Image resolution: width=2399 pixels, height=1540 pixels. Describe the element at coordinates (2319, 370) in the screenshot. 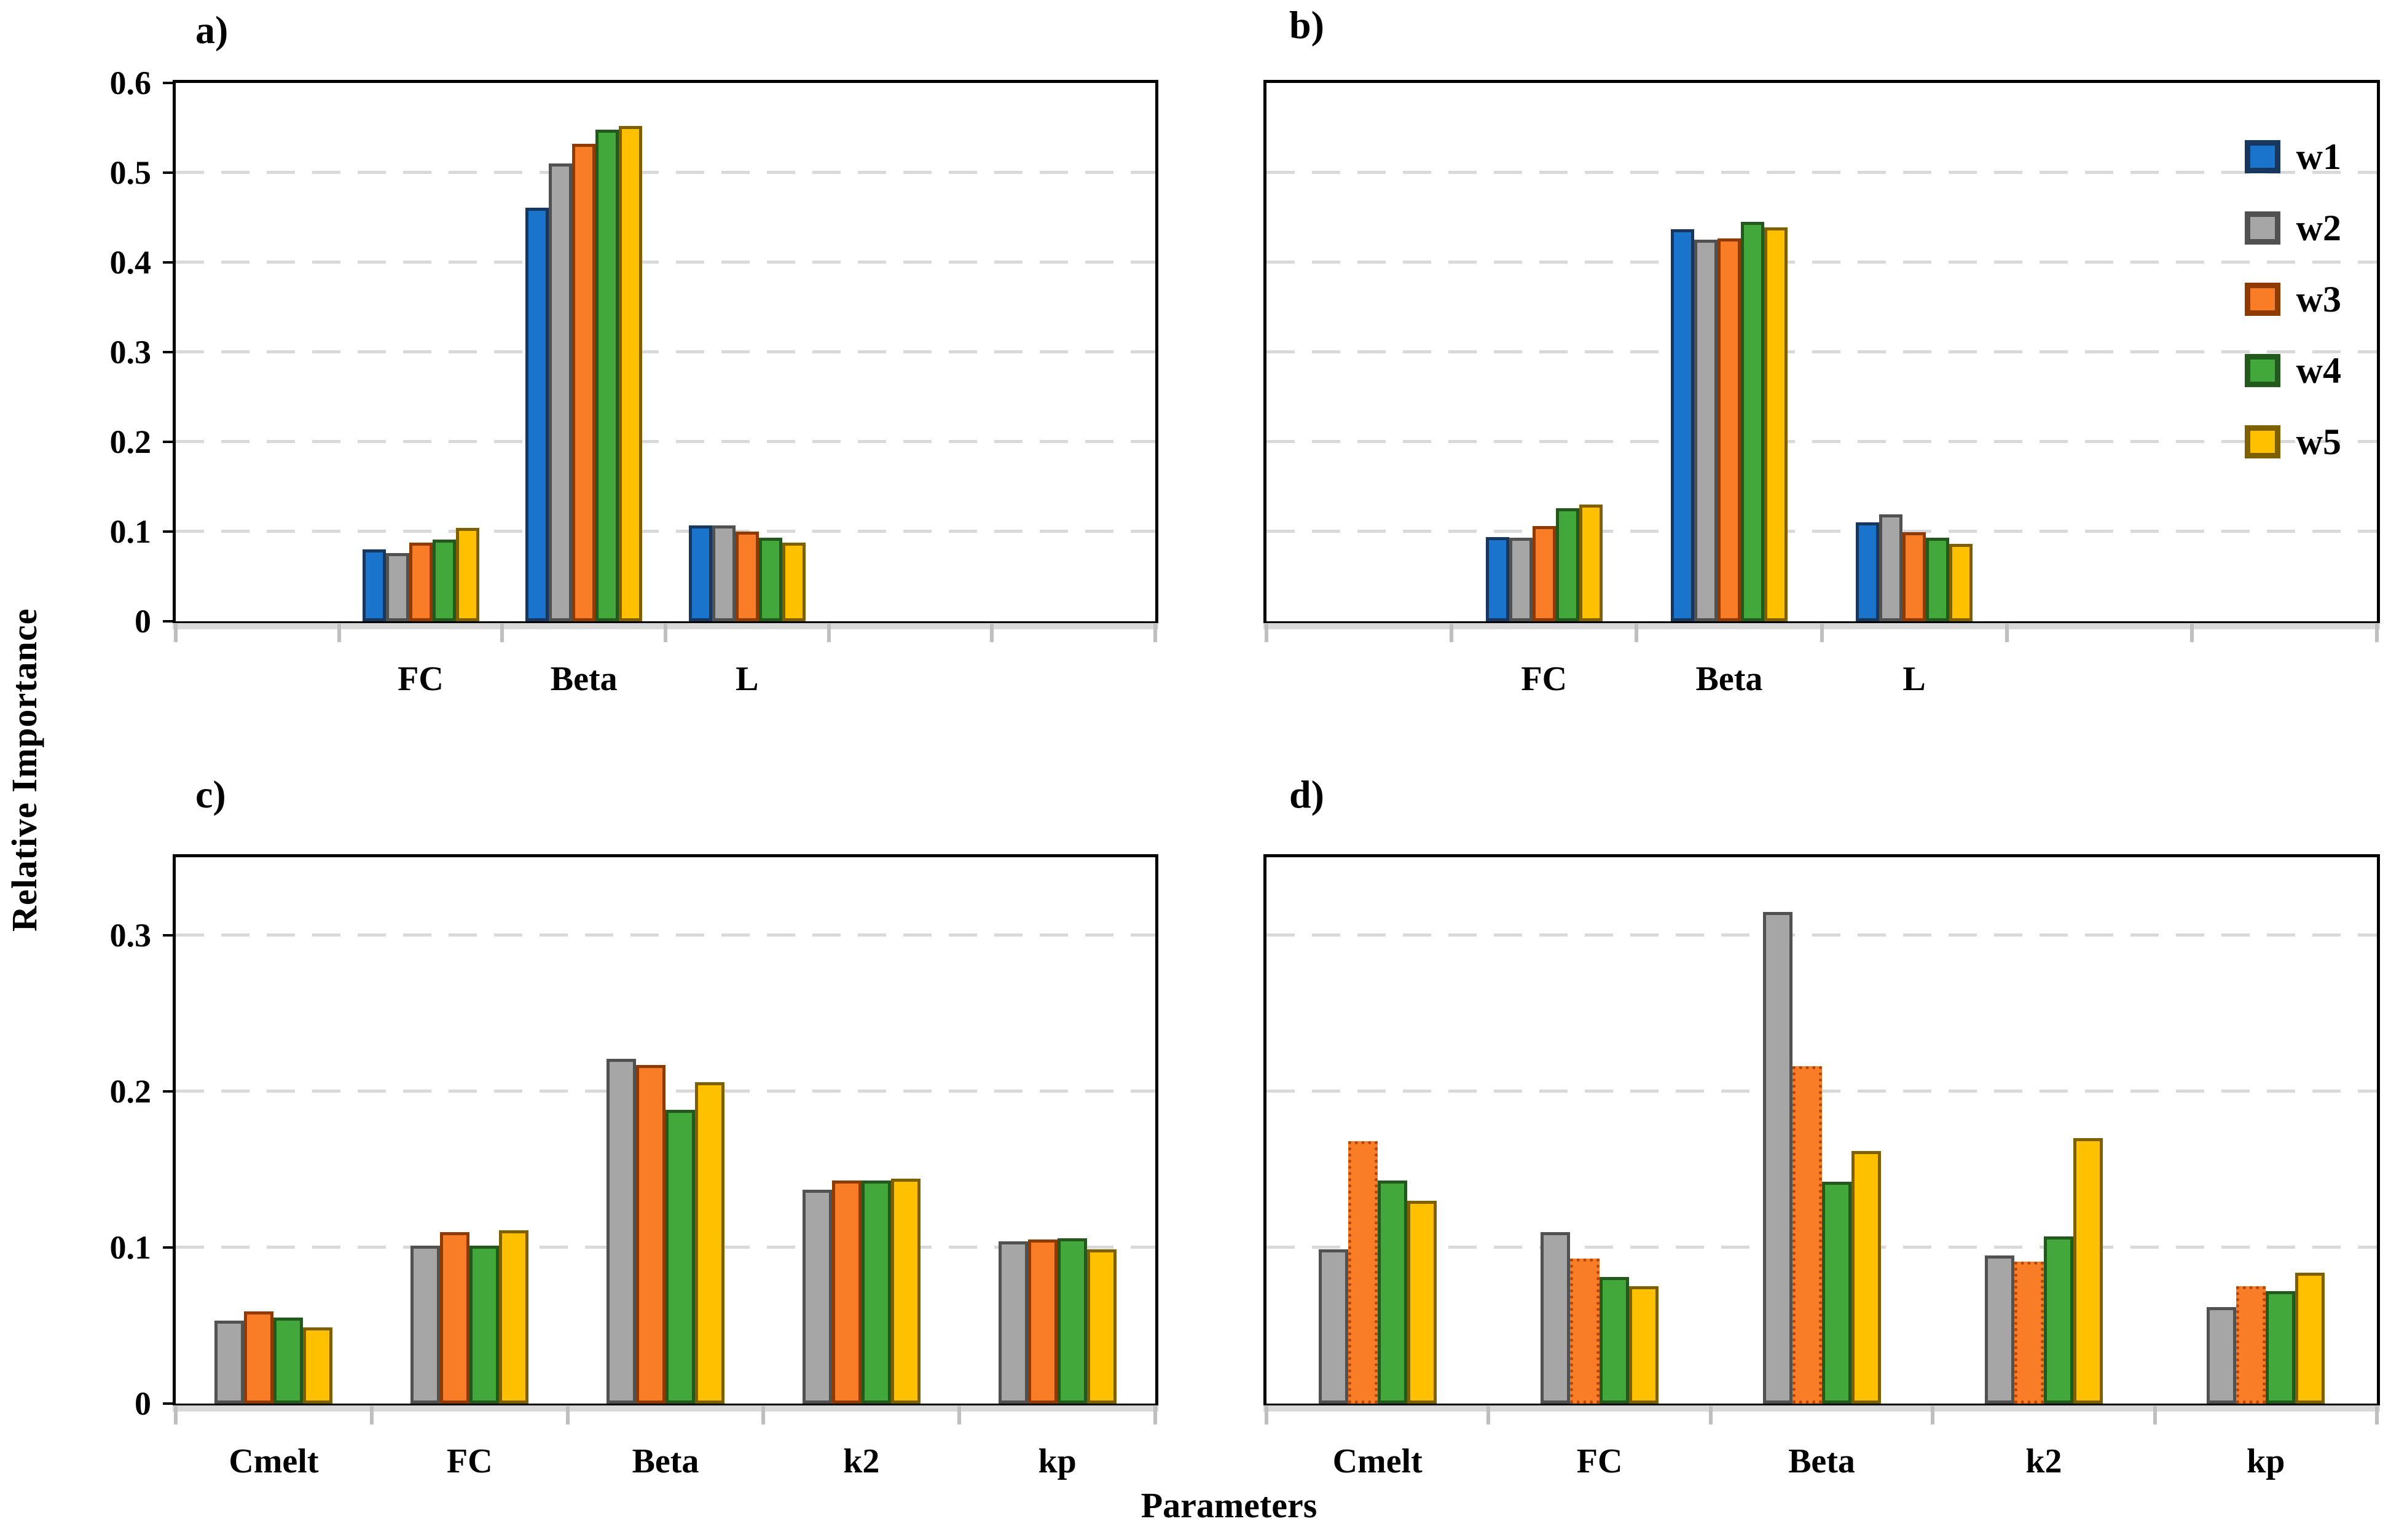

I see `legend-label-w4: w4` at that location.